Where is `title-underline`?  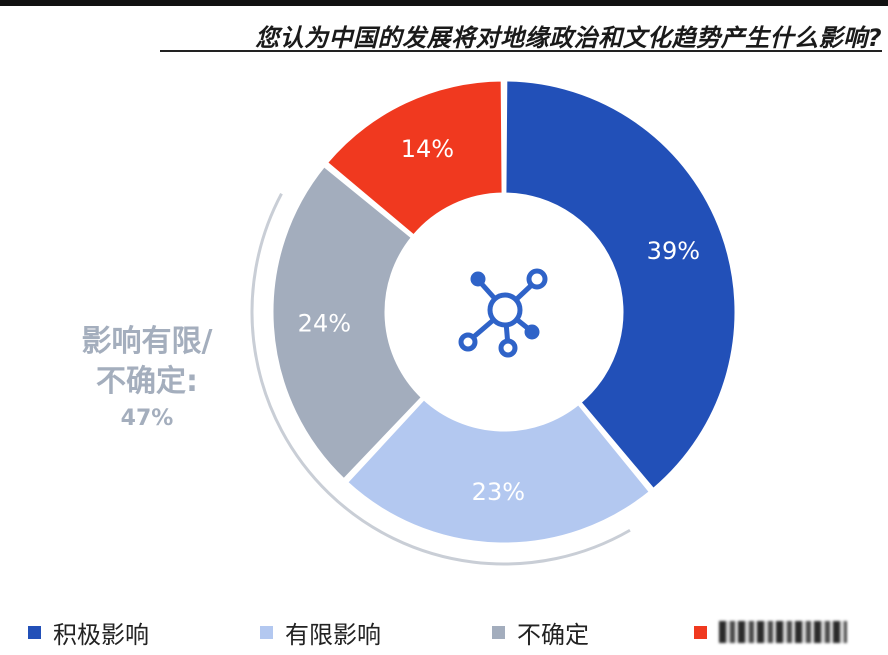
title-underline is located at coordinates (521, 51).